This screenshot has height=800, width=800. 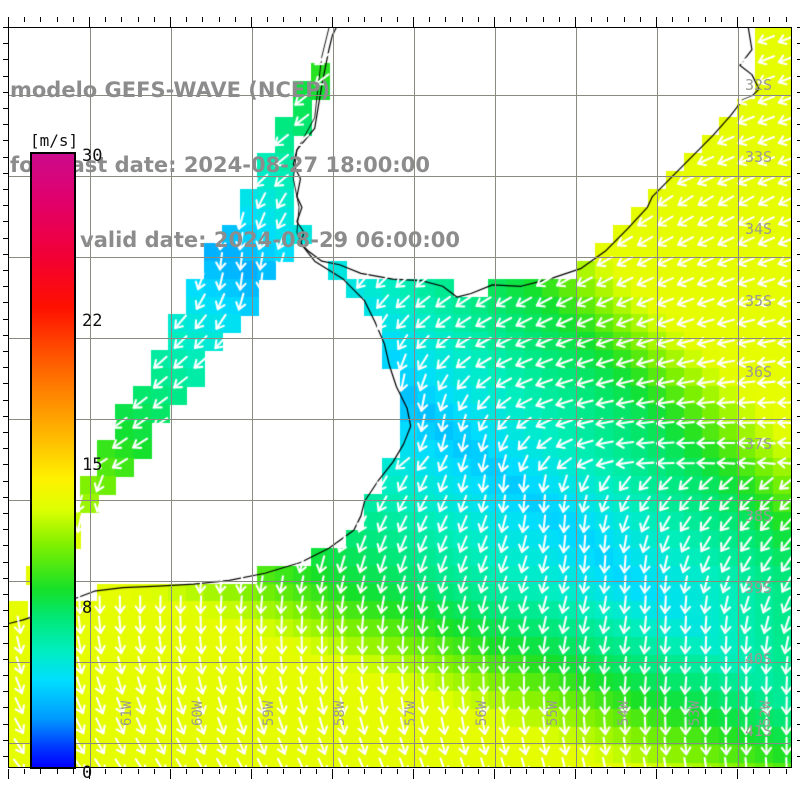 I want to click on axis-ticks-bottom, so click(x=400, y=774).